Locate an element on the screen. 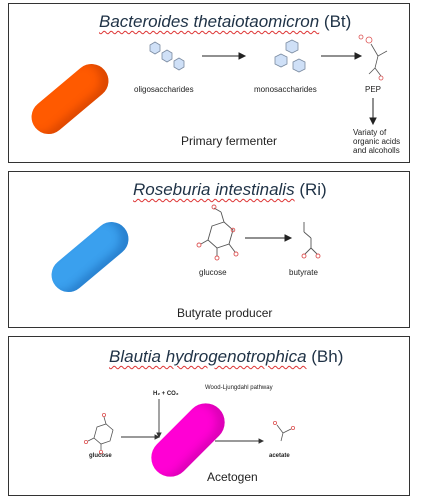  role-bh: Acetogen is located at coordinates (232, 477).